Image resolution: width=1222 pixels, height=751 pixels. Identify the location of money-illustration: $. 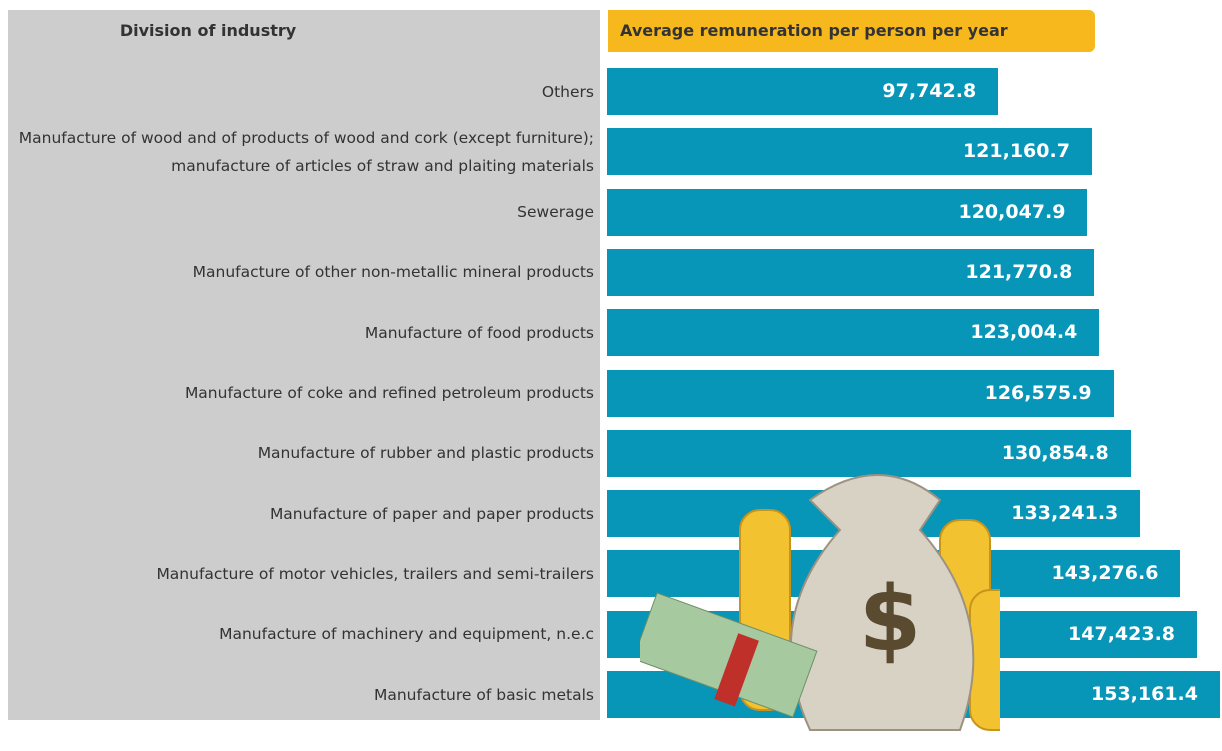
(820, 602).